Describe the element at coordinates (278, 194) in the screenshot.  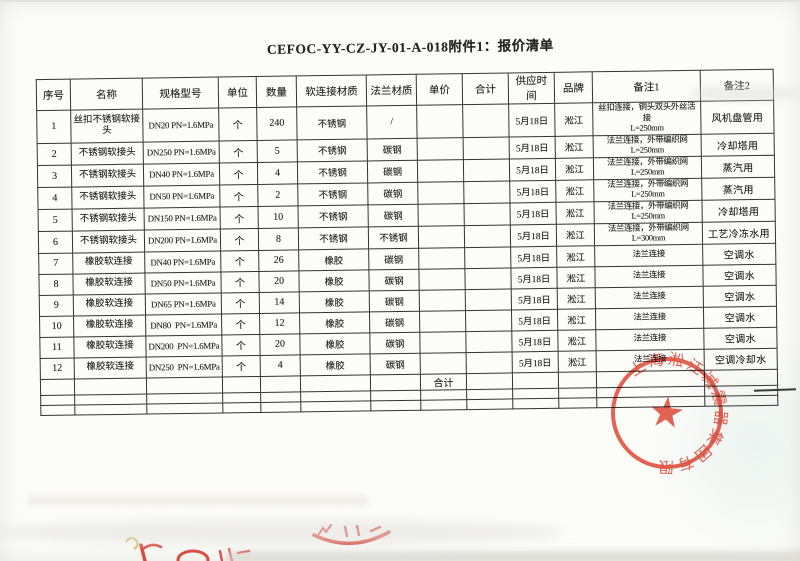
I see `cell-qty: 2` at that location.